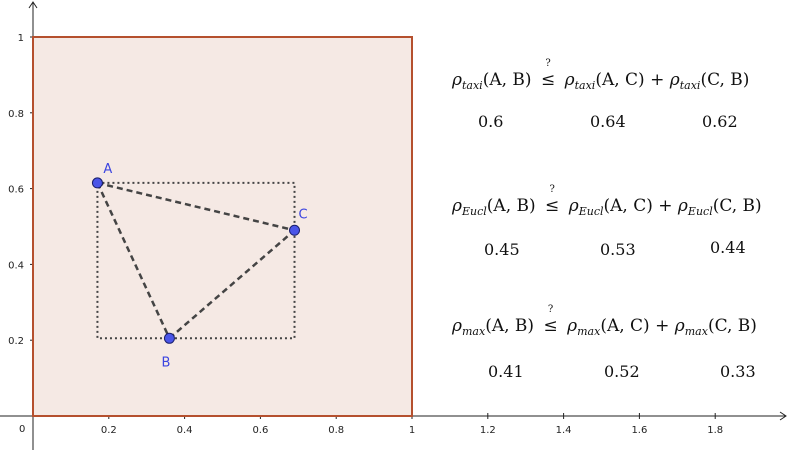 This screenshot has height=451, width=789. I want to click on point-label-c: C, so click(303, 214).